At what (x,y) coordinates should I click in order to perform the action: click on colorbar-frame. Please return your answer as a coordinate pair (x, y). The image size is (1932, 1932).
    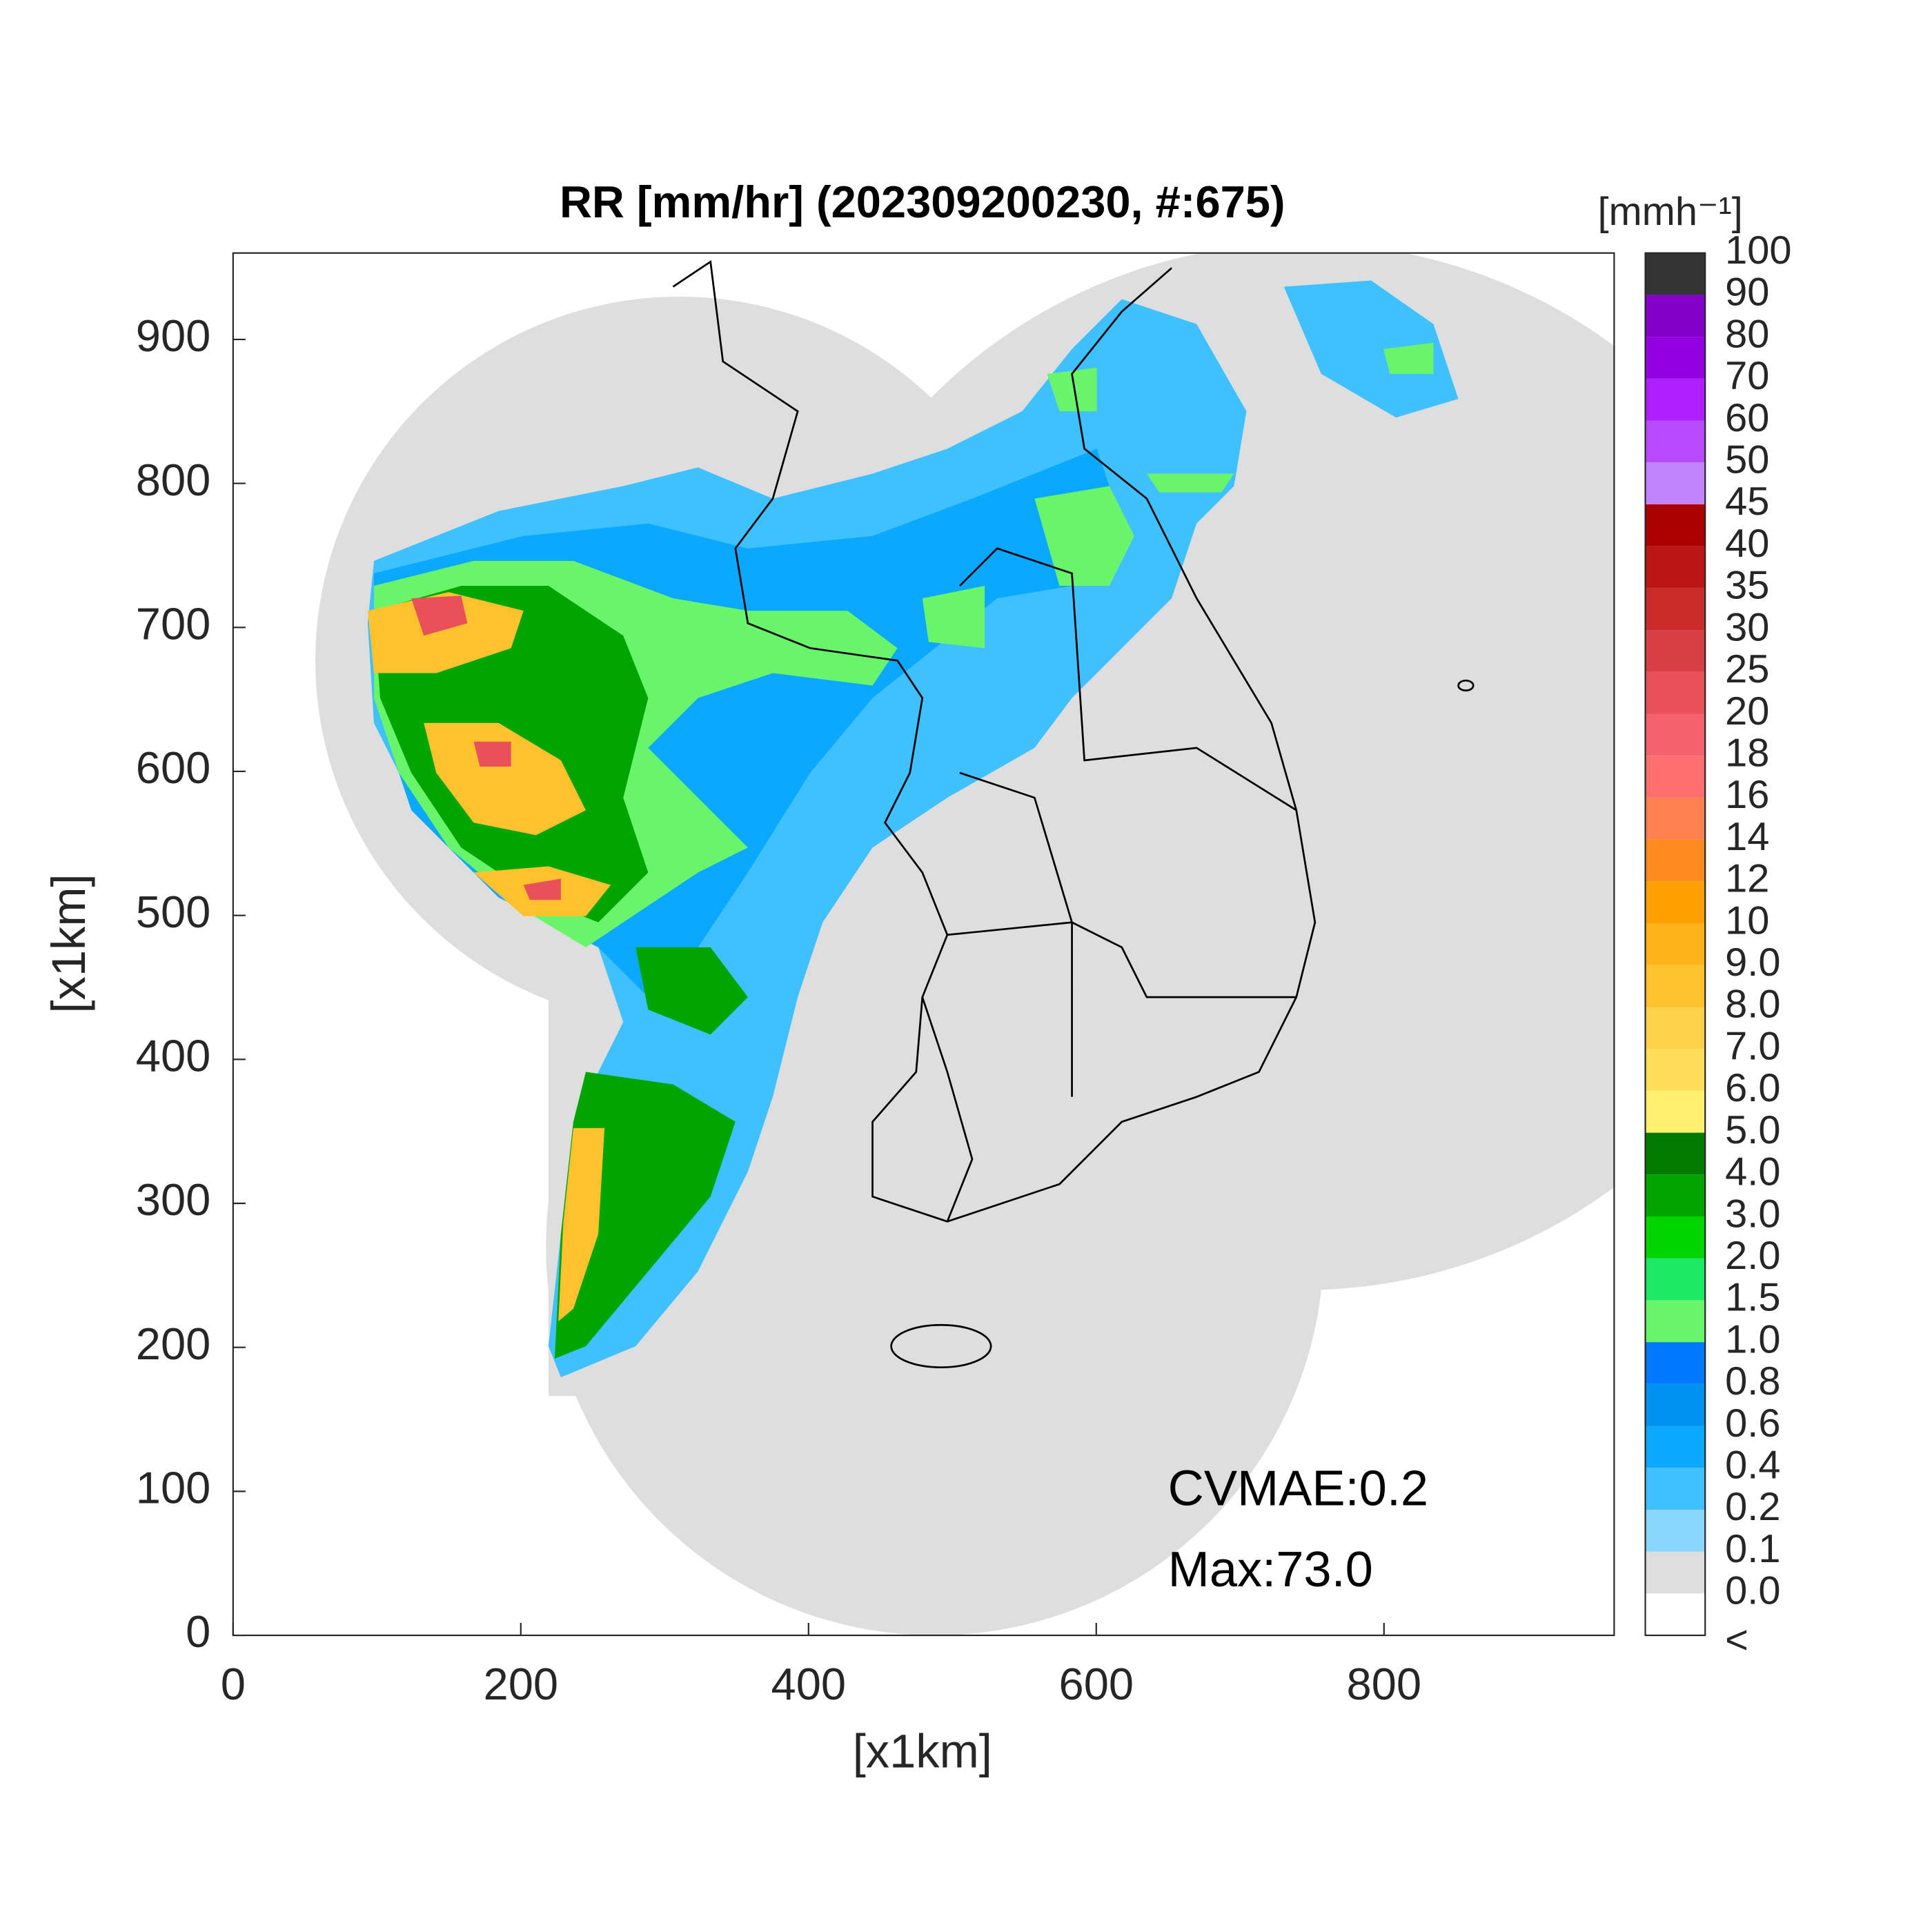
    Looking at the image, I should click on (1675, 944).